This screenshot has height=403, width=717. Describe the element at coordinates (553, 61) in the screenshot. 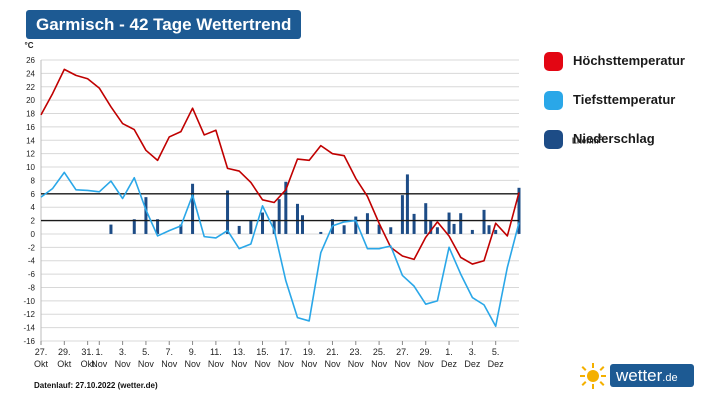

I see `max-temp-swatch-icon` at that location.